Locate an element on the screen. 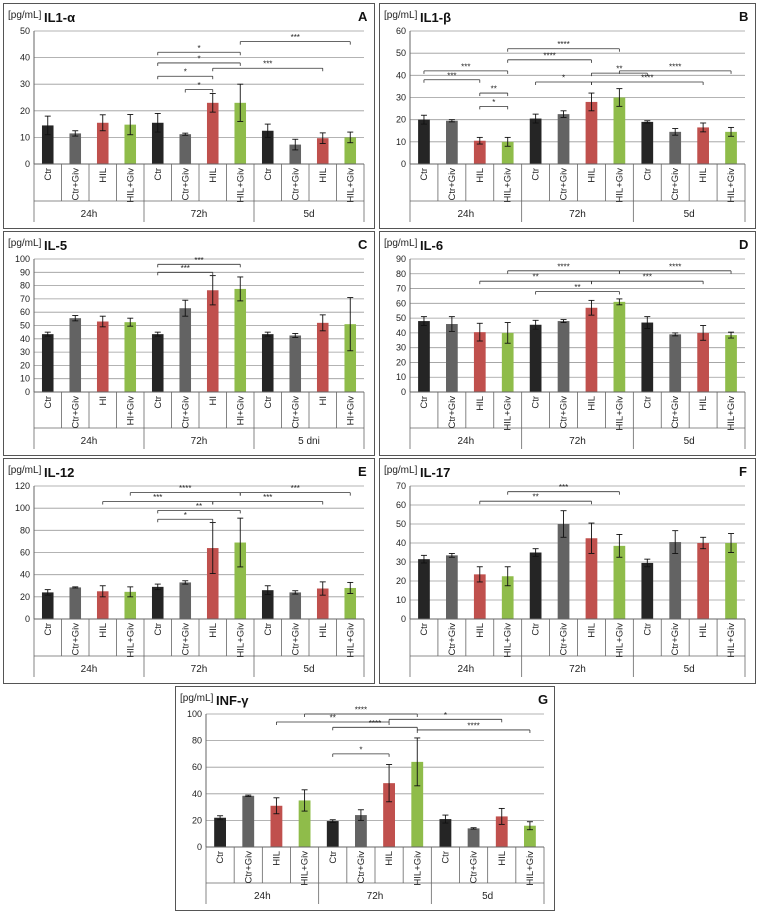 Image resolution: width=759 pixels, height=914 pixels. chart-title: IL-17 is located at coordinates (435, 472).